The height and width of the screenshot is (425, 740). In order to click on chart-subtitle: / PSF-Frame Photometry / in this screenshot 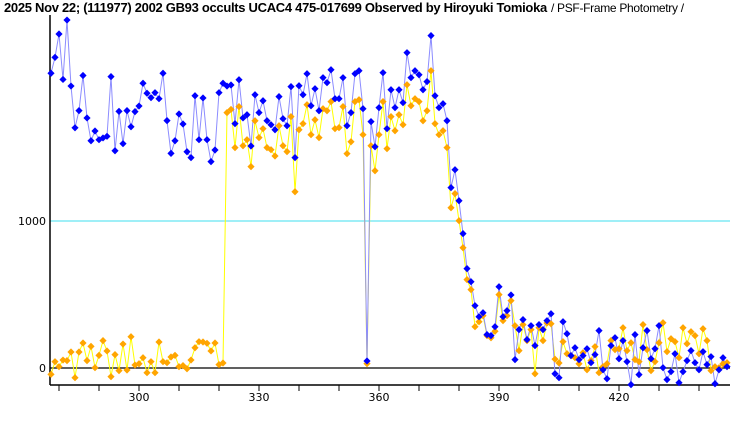, I will do `click(617, 8)`.